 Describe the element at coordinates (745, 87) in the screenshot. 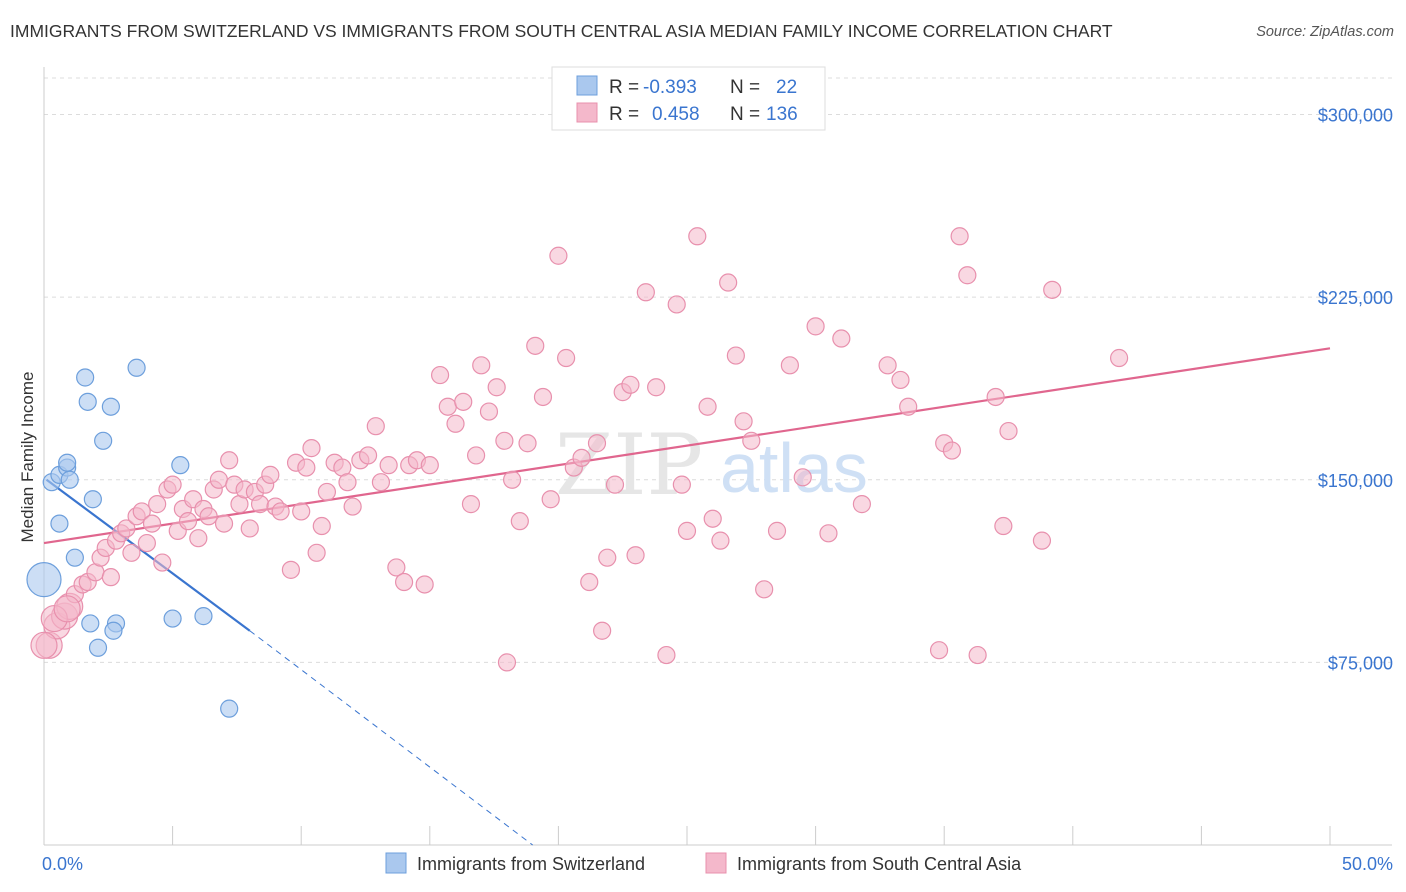

I see `legend-n-label-blue: N =` at that location.